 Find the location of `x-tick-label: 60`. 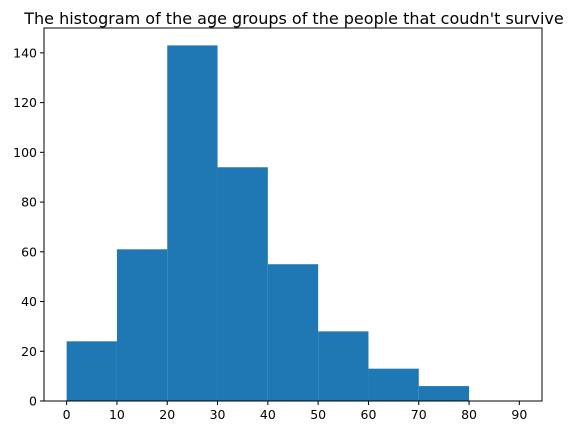

x-tick-label: 60 is located at coordinates (369, 414).